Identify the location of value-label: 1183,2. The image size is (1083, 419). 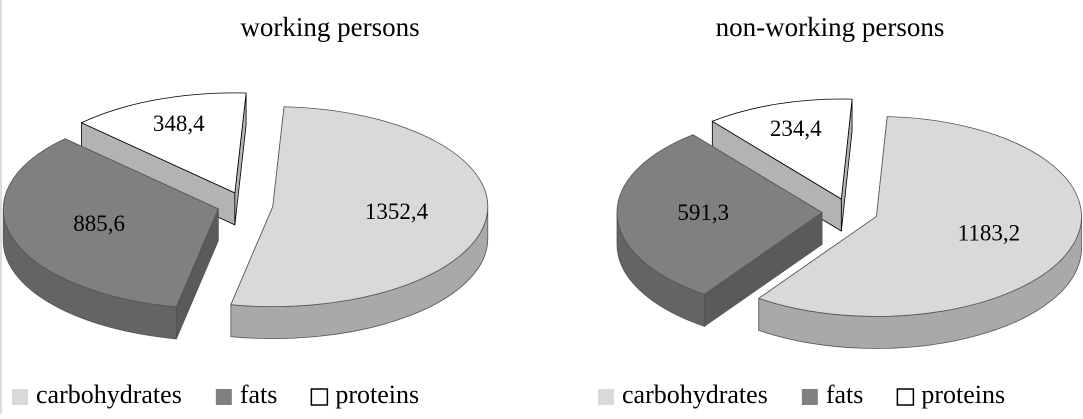
(989, 233).